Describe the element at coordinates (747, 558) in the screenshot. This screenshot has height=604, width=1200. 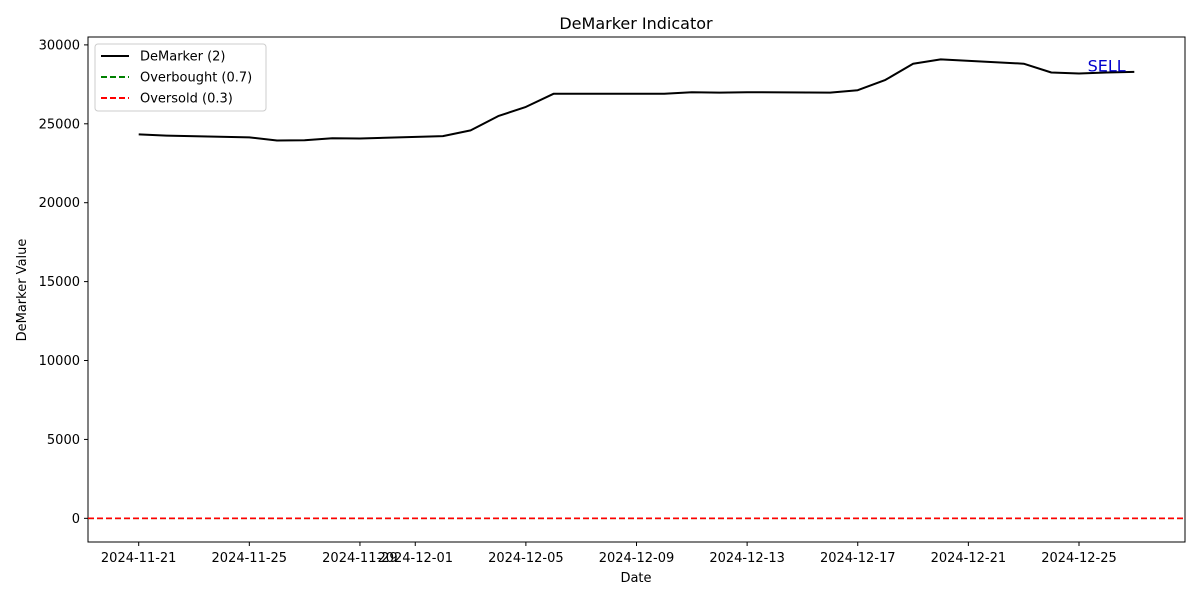
I see `x-tick-label: 2024-12-13` at that location.